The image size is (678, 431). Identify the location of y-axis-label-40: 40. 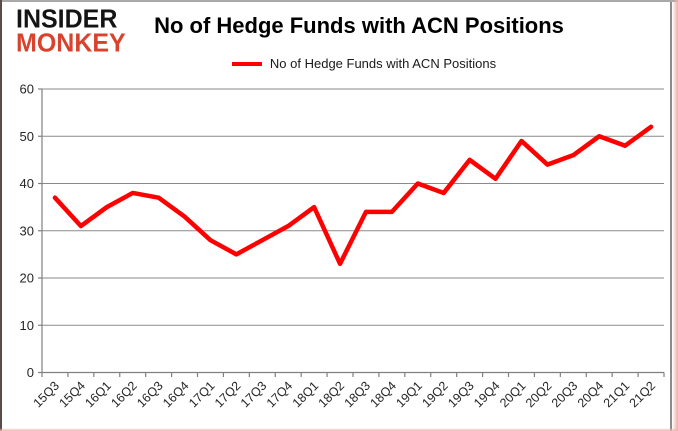
(27, 183).